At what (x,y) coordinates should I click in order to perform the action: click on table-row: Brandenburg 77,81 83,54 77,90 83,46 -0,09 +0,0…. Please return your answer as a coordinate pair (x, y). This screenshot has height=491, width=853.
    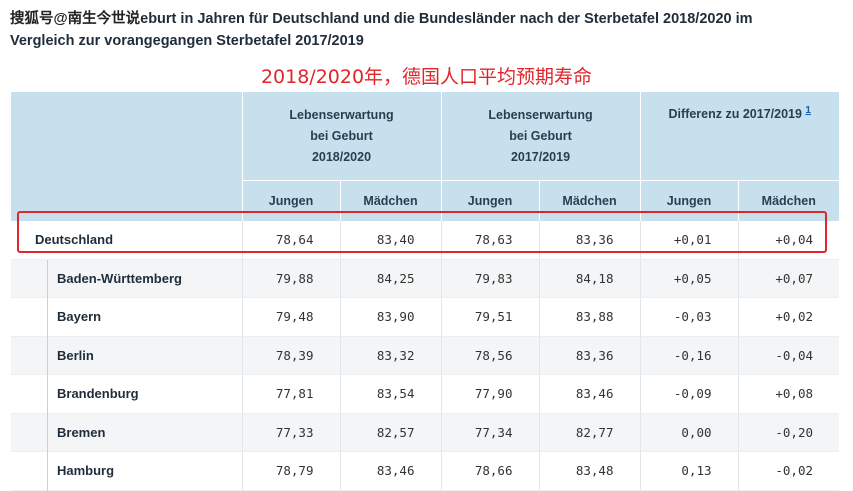
    Looking at the image, I should click on (425, 394).